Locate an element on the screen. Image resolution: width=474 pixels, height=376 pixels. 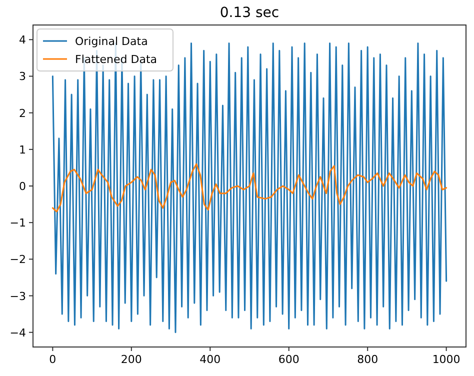
x-tick-label: 600 is located at coordinates (289, 359).